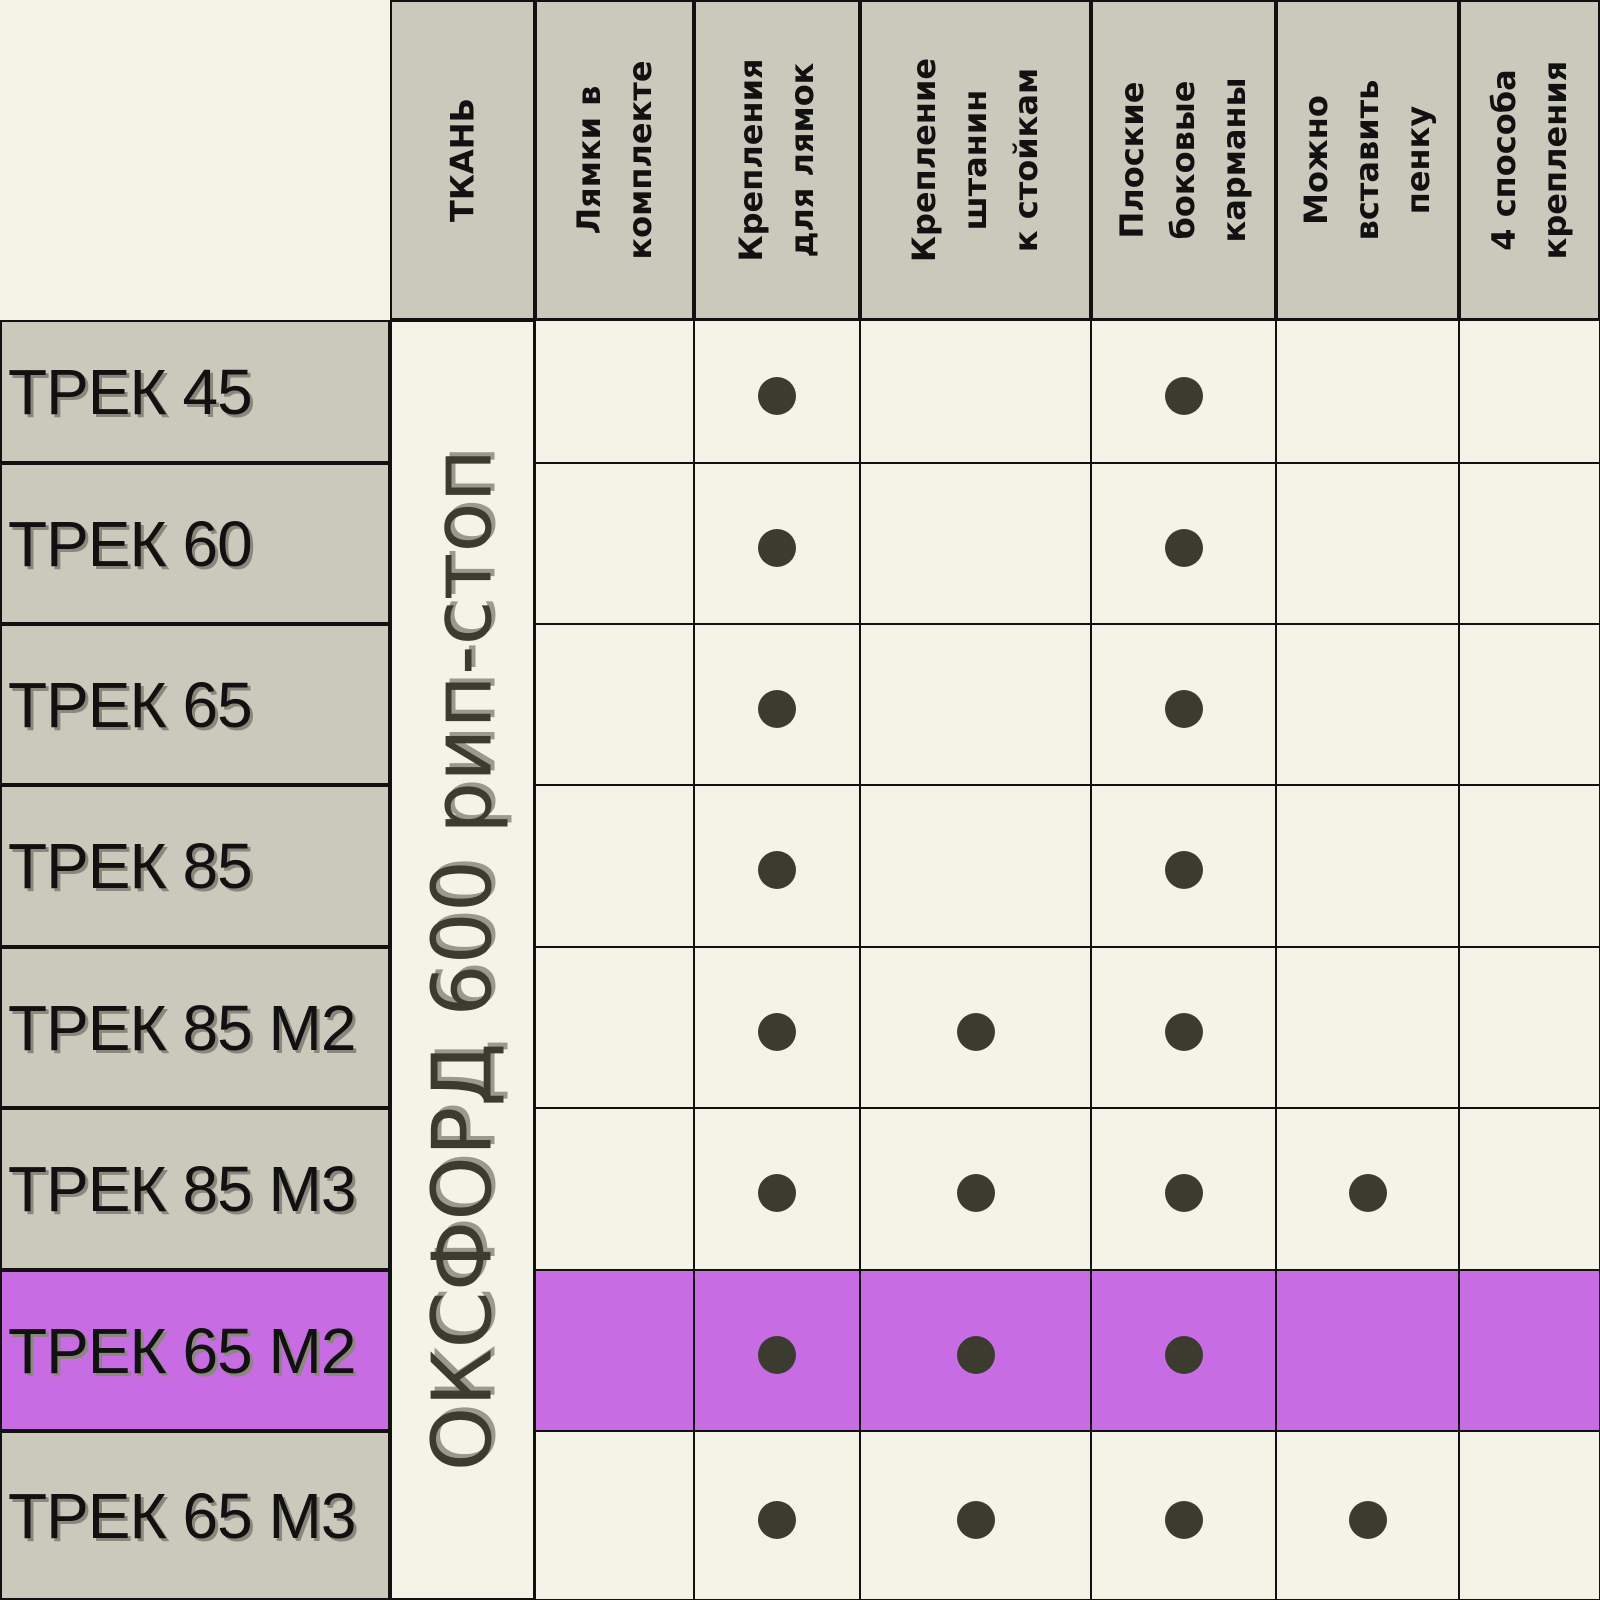  I want to click on fabric-label: ОКСФОРД 600 рип-стоп, so click(462, 960).